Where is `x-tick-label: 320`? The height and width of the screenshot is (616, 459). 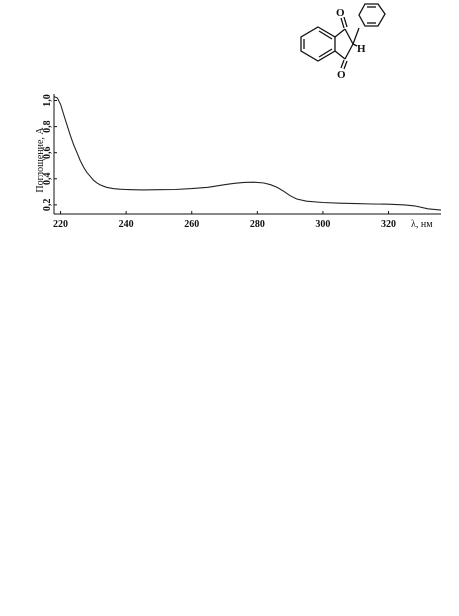 x-tick-label: 320 is located at coordinates (388, 224).